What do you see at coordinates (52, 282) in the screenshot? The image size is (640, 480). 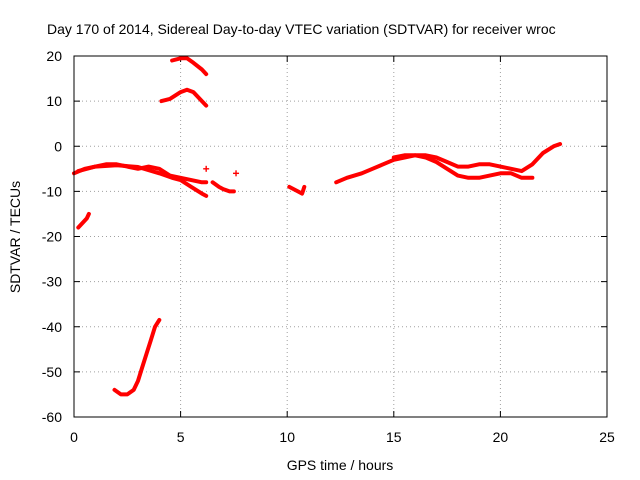 I see `y-tick-label: -30` at bounding box center [52, 282].